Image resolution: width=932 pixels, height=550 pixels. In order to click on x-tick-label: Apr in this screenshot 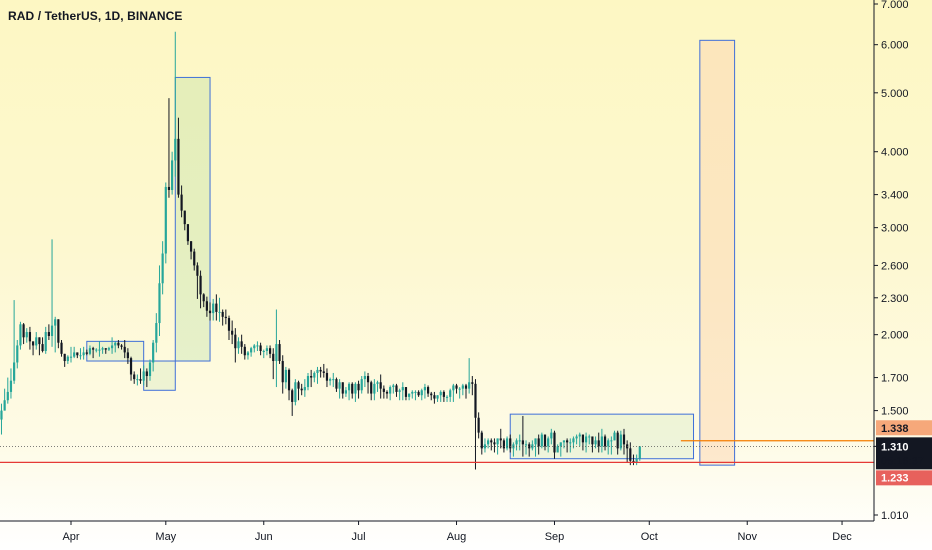, I will do `click(70, 537)`.